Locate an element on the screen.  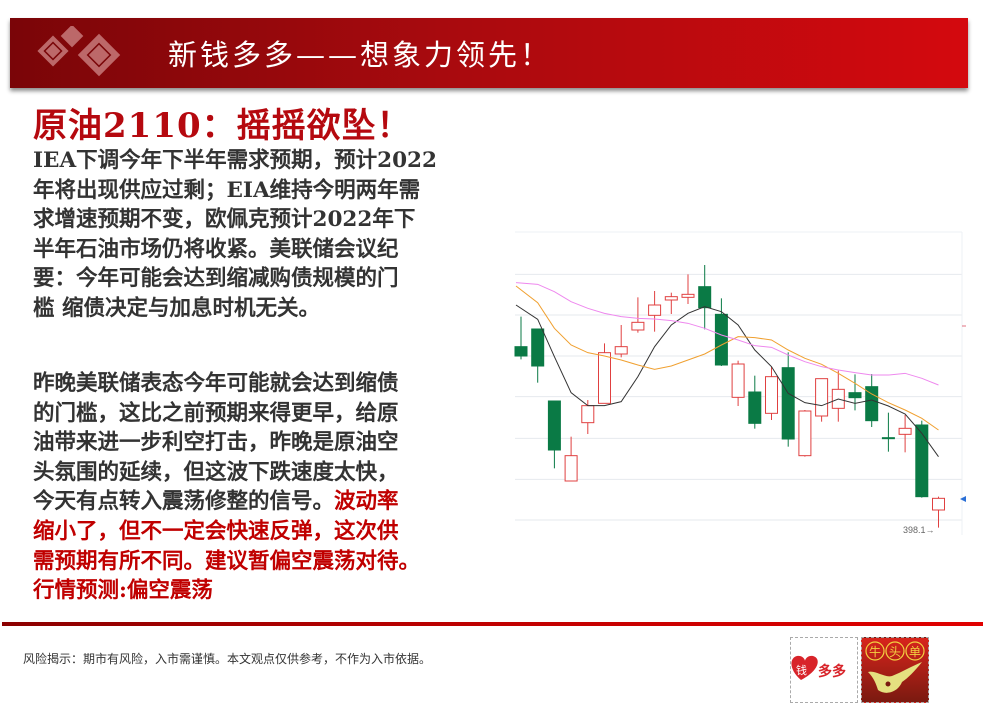
text-segment: 昨晚美联储表态今年可能就会达到缩债 is located at coordinates (216, 383).